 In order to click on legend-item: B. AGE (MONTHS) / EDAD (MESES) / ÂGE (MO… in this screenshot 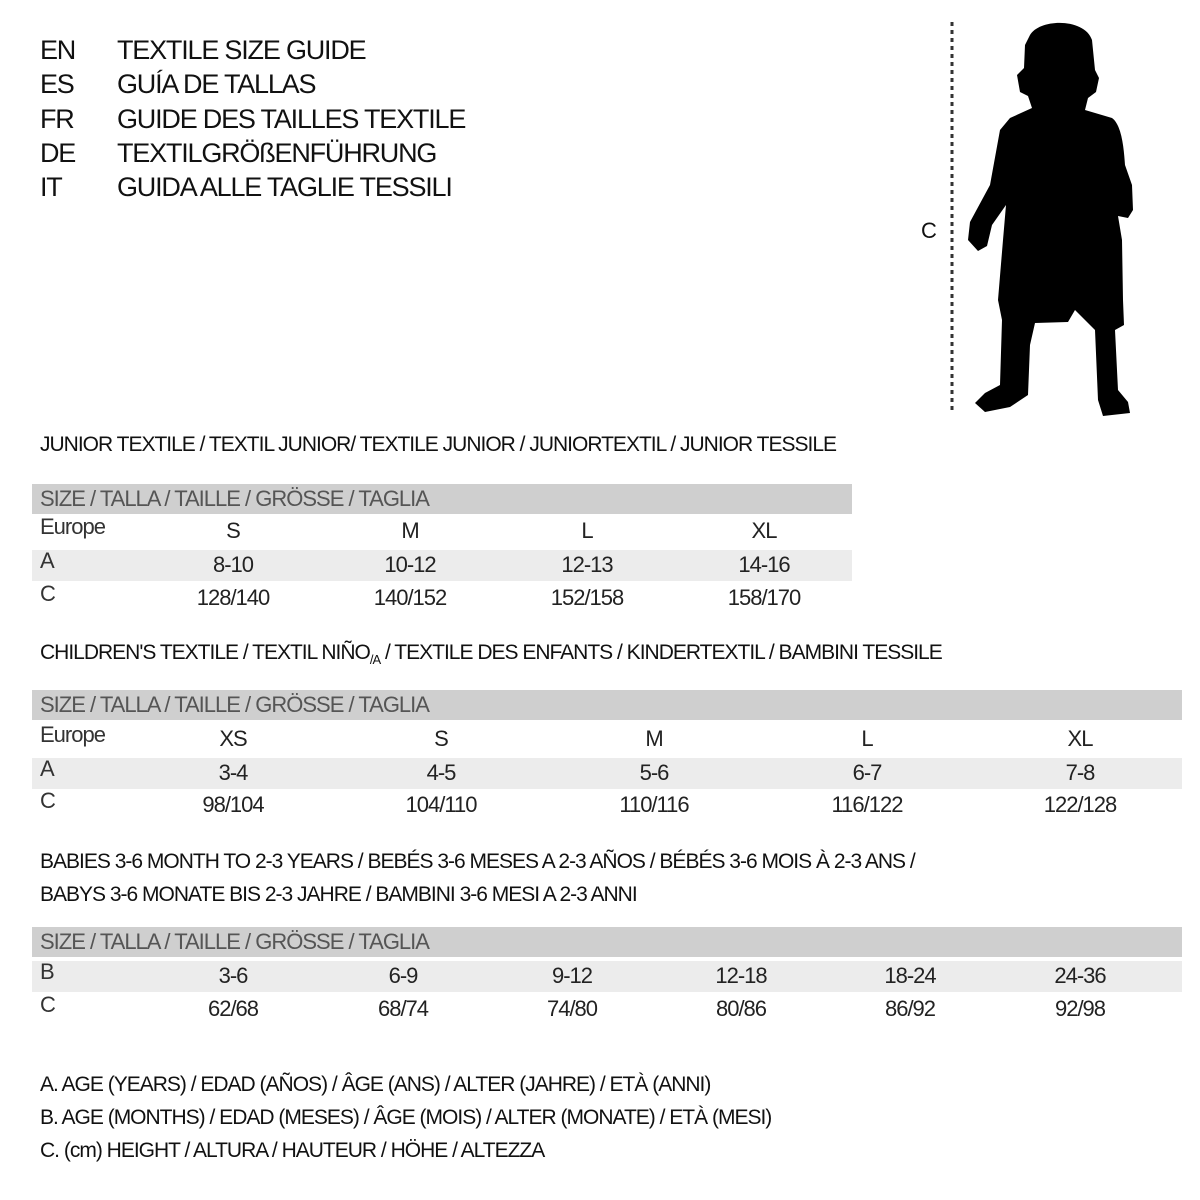, I will do `click(406, 1117)`.